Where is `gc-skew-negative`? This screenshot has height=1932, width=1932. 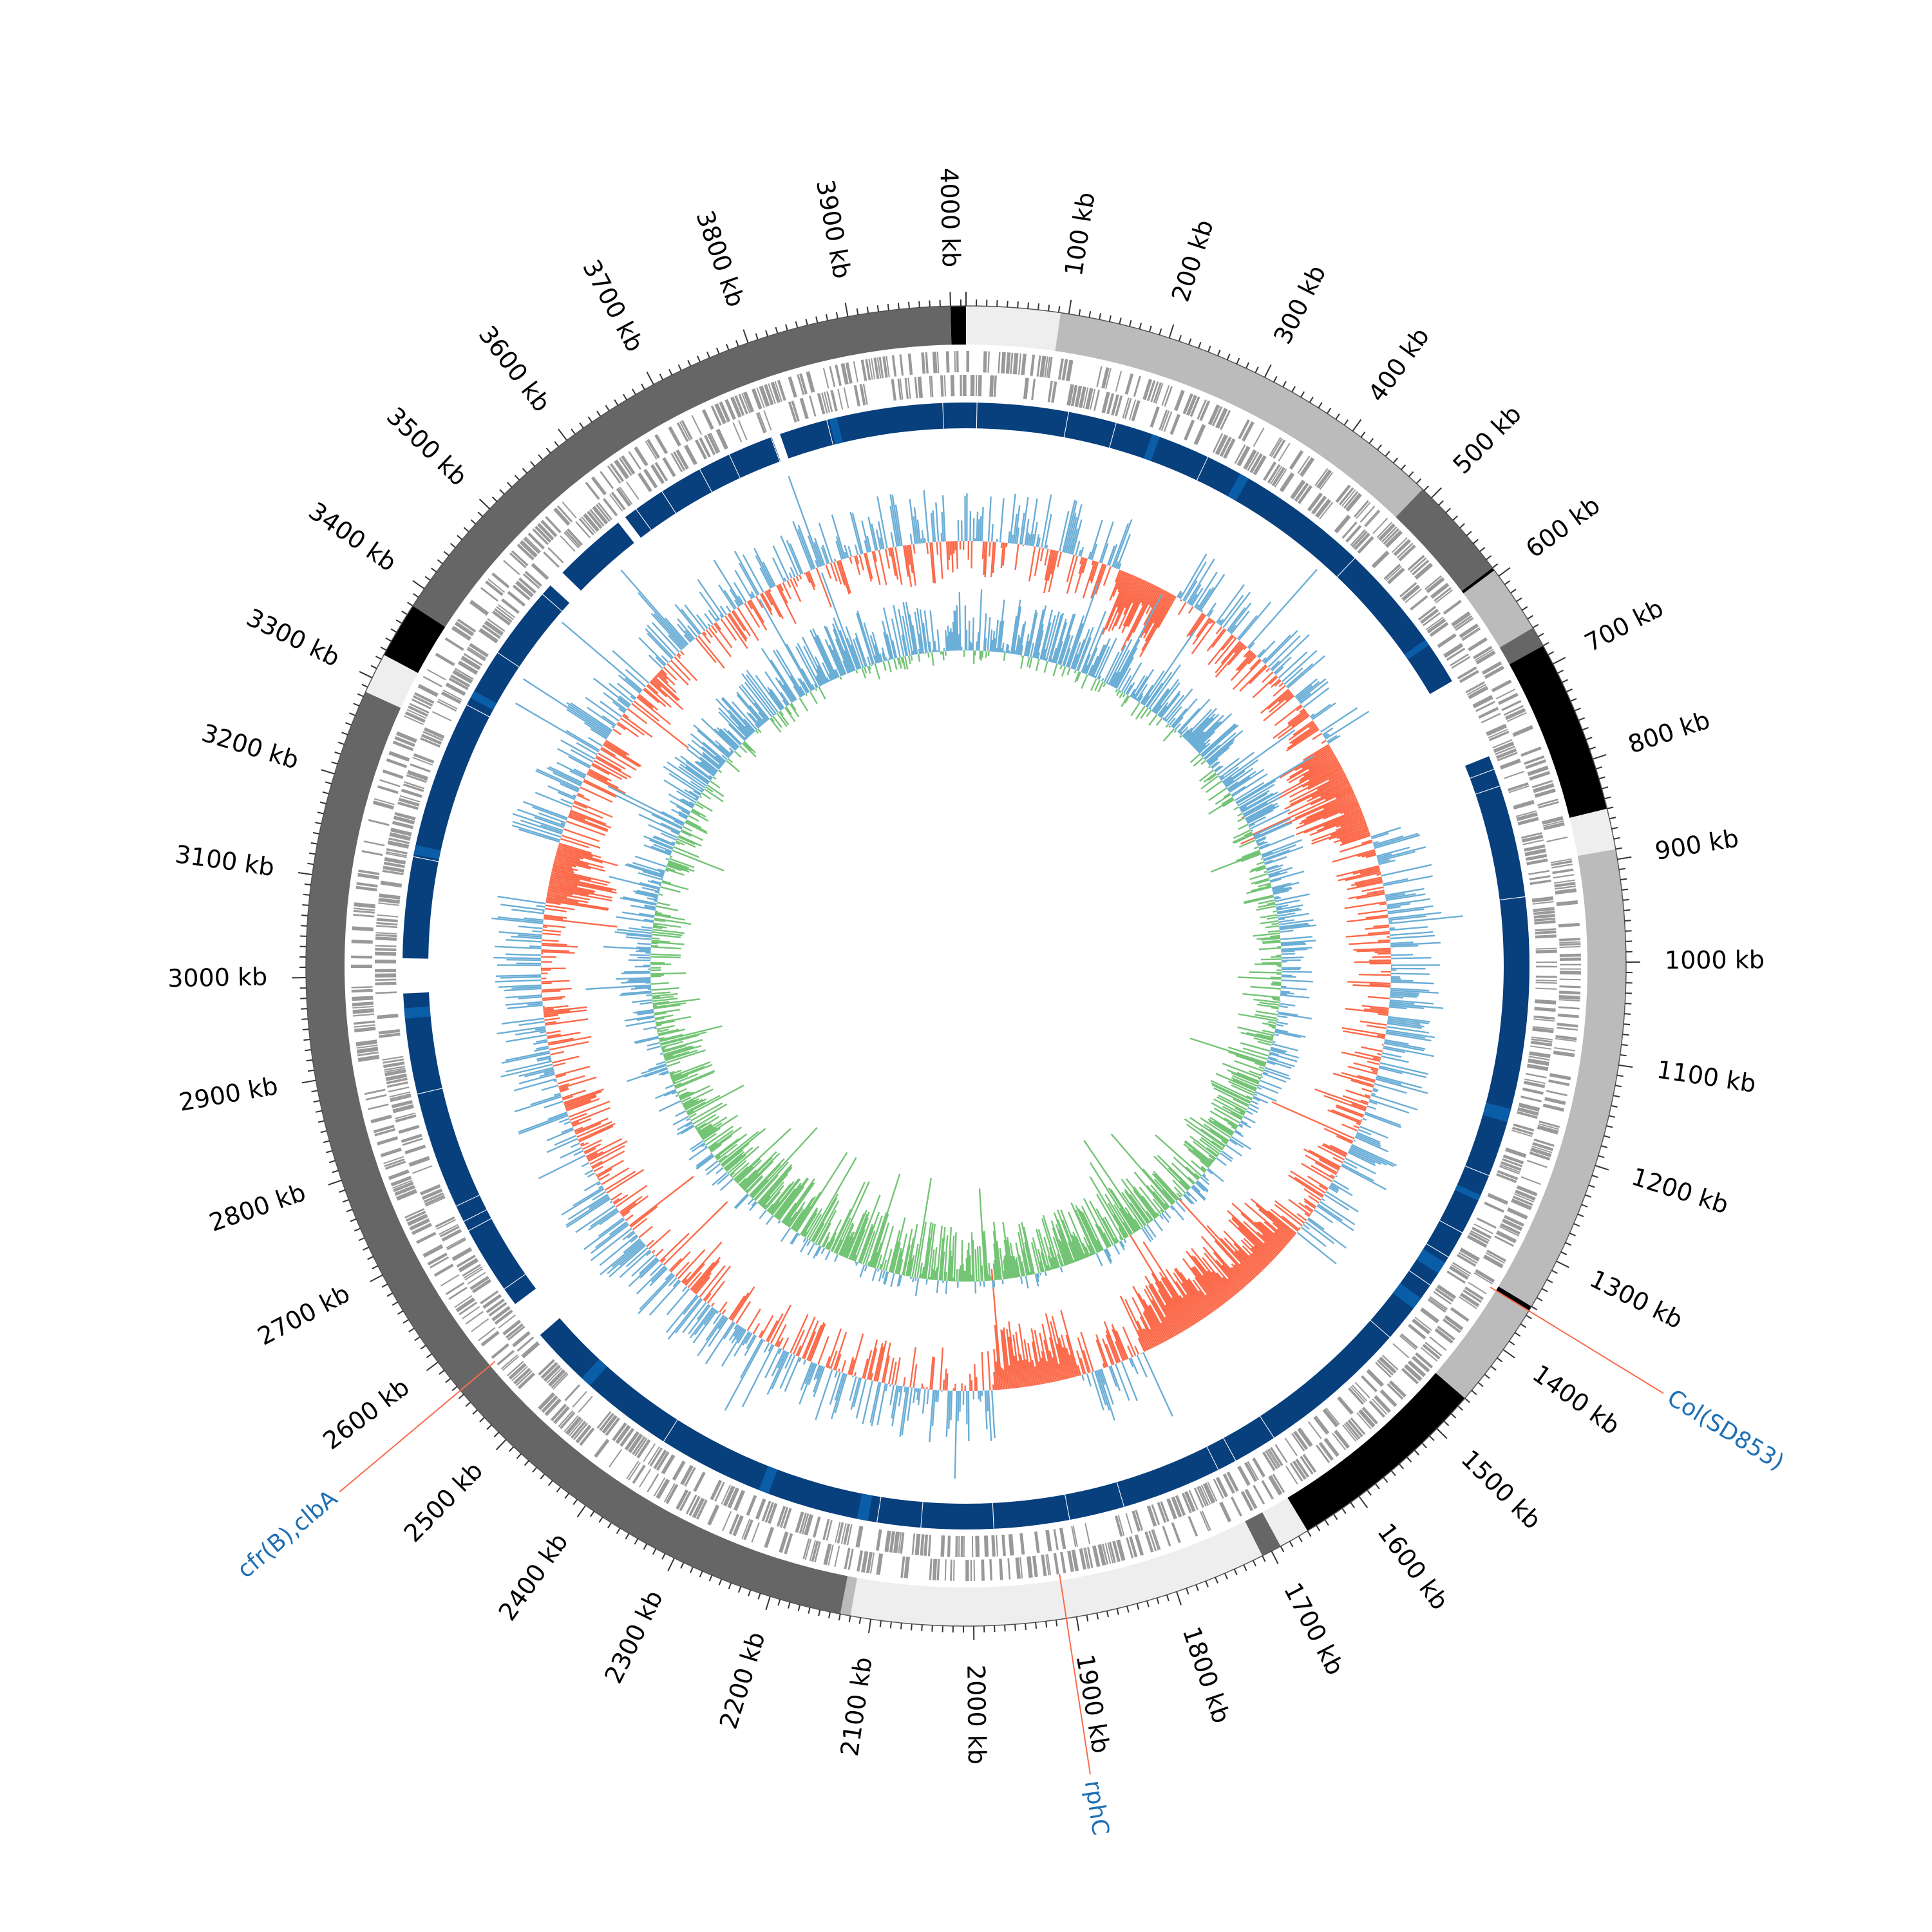
gc-skew-negative is located at coordinates (966, 966).